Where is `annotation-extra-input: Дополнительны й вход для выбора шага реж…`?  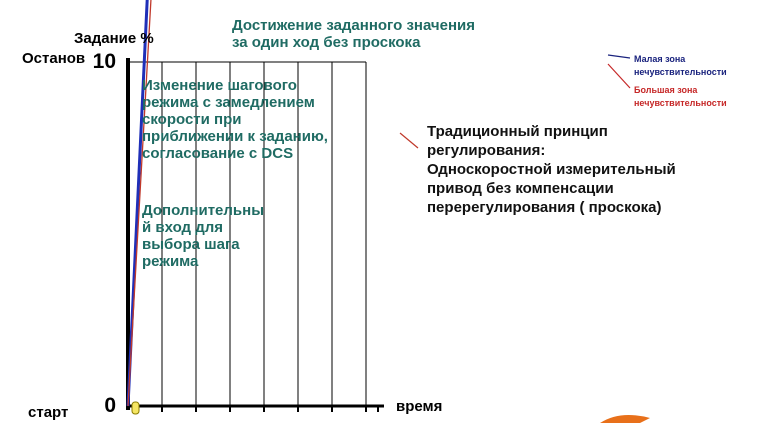
annotation-extra-input: Дополнительны й вход для выбора шага реж… is located at coordinates (203, 236).